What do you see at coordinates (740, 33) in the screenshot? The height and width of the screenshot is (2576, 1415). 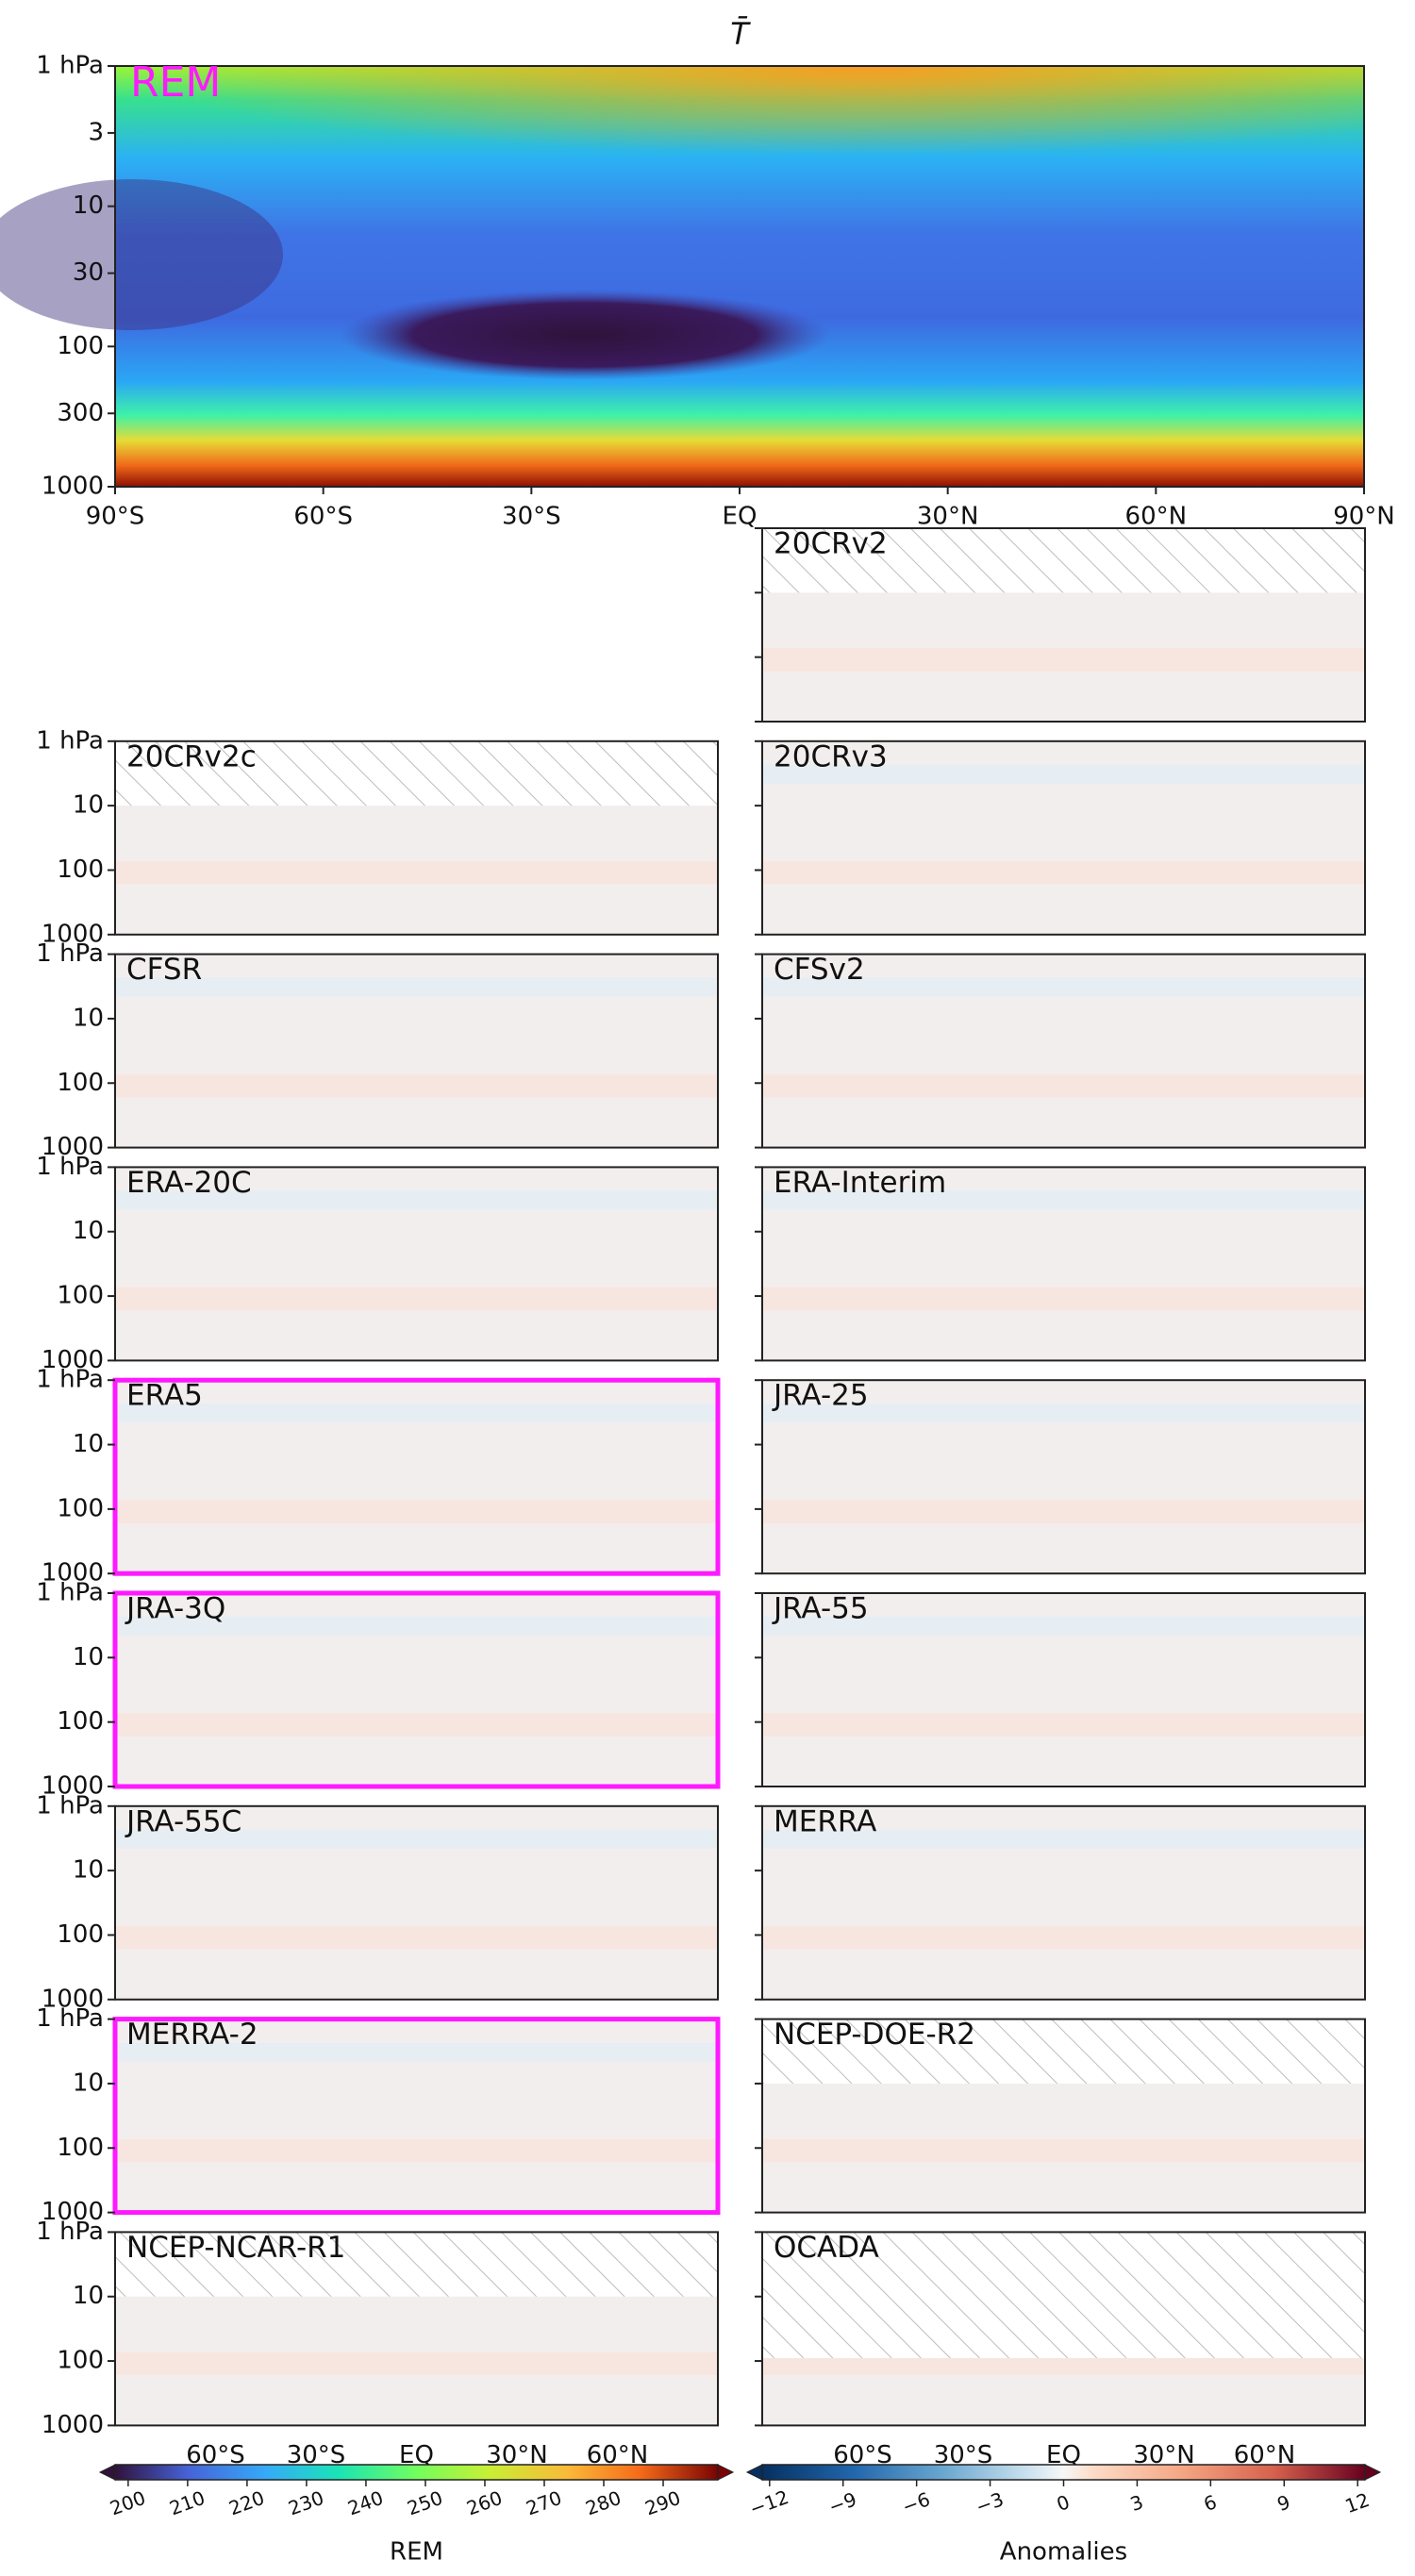 I see `figure-title: T̄` at bounding box center [740, 33].